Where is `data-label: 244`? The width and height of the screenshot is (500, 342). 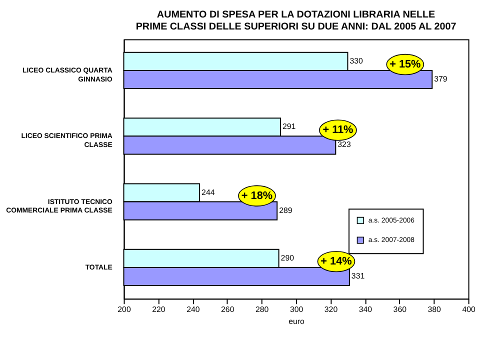 data-label: 244 is located at coordinates (209, 192).